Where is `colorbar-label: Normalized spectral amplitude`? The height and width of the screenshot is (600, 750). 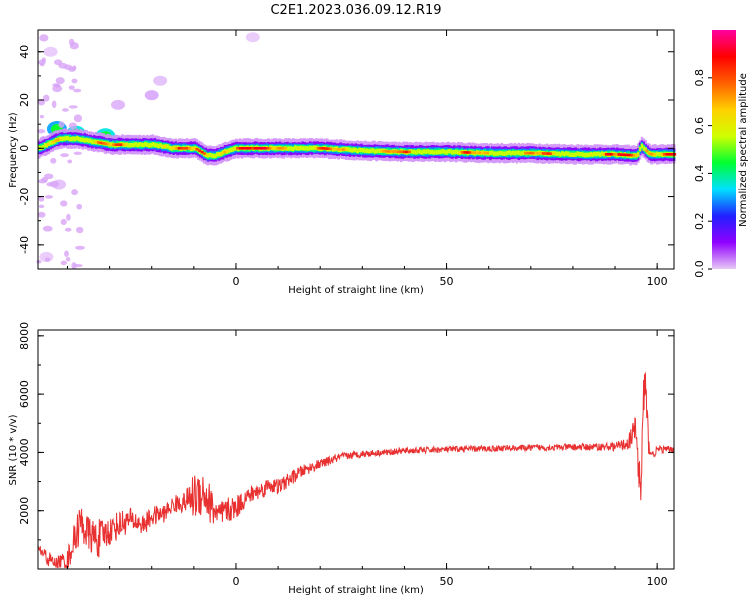 colorbar-label: Normalized spectral amplitude is located at coordinates (743, 150).